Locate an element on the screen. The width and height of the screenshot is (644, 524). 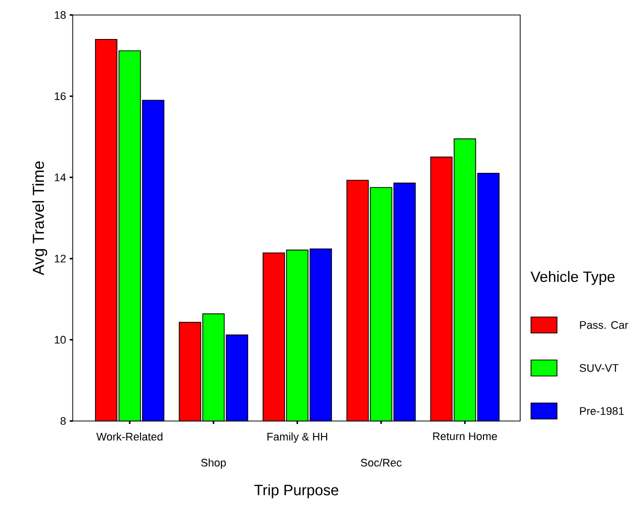
y-tick-label: 12 is located at coordinates (60, 258).